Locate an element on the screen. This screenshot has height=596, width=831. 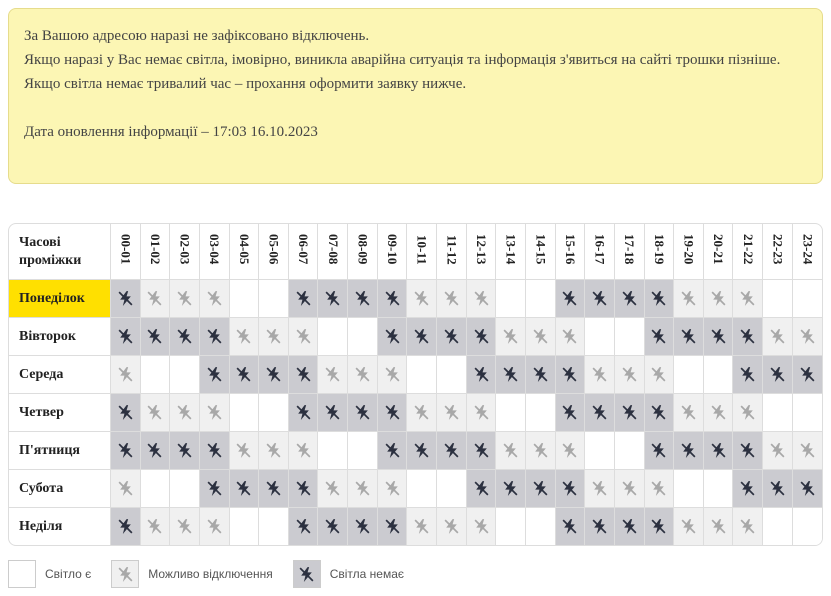
hour-header: 04-05 is located at coordinates (244, 252).